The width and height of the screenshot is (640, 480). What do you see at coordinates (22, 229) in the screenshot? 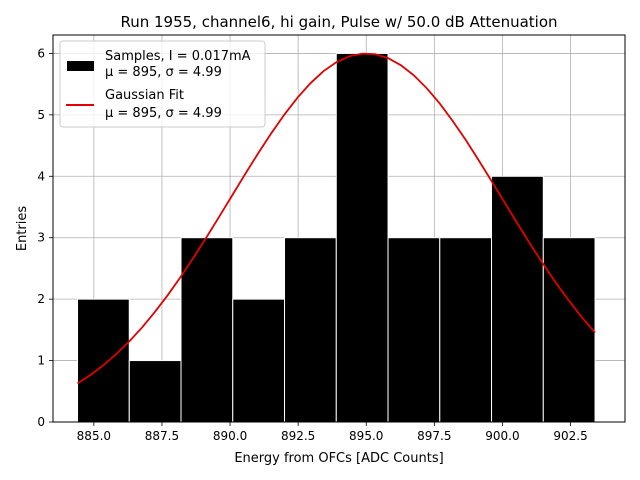
I see `y-axis-label: Entries` at bounding box center [22, 229].